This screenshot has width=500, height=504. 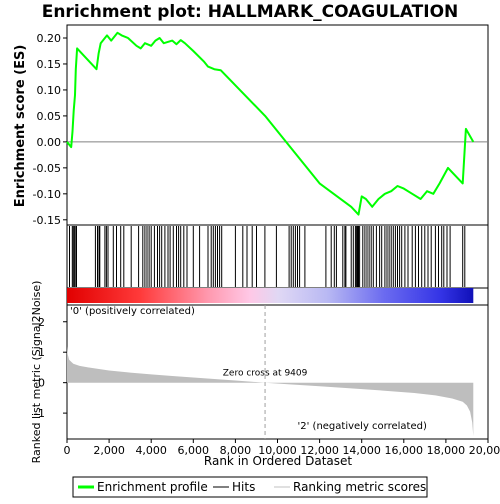 I want to click on es-ytick-label: 0.20, so click(x=49, y=38).